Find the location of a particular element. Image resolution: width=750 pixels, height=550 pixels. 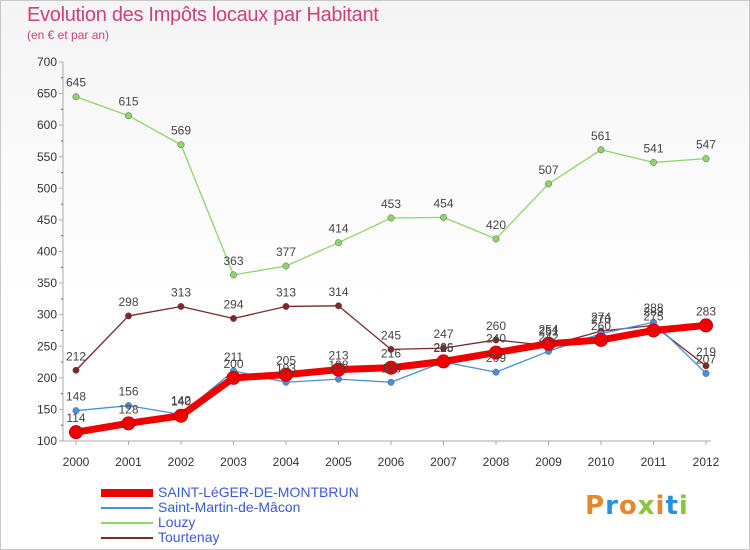

data-label: 219 is located at coordinates (706, 352).